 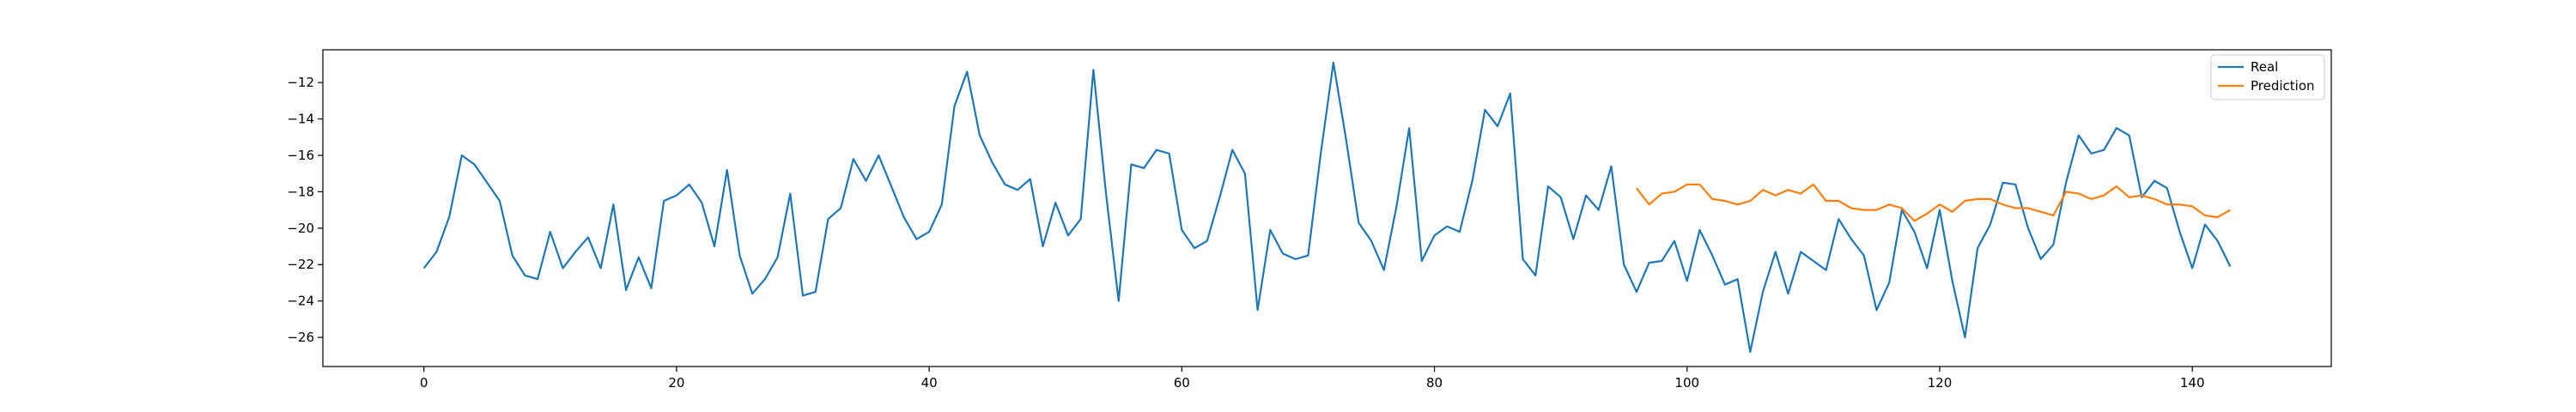 I want to click on y-tick-label: −12, so click(x=301, y=82).